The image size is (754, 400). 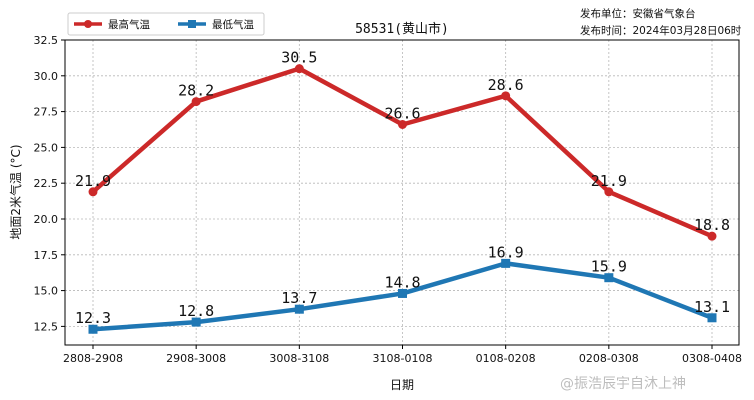 I want to click on legend-marker-min, so click(x=192, y=24).